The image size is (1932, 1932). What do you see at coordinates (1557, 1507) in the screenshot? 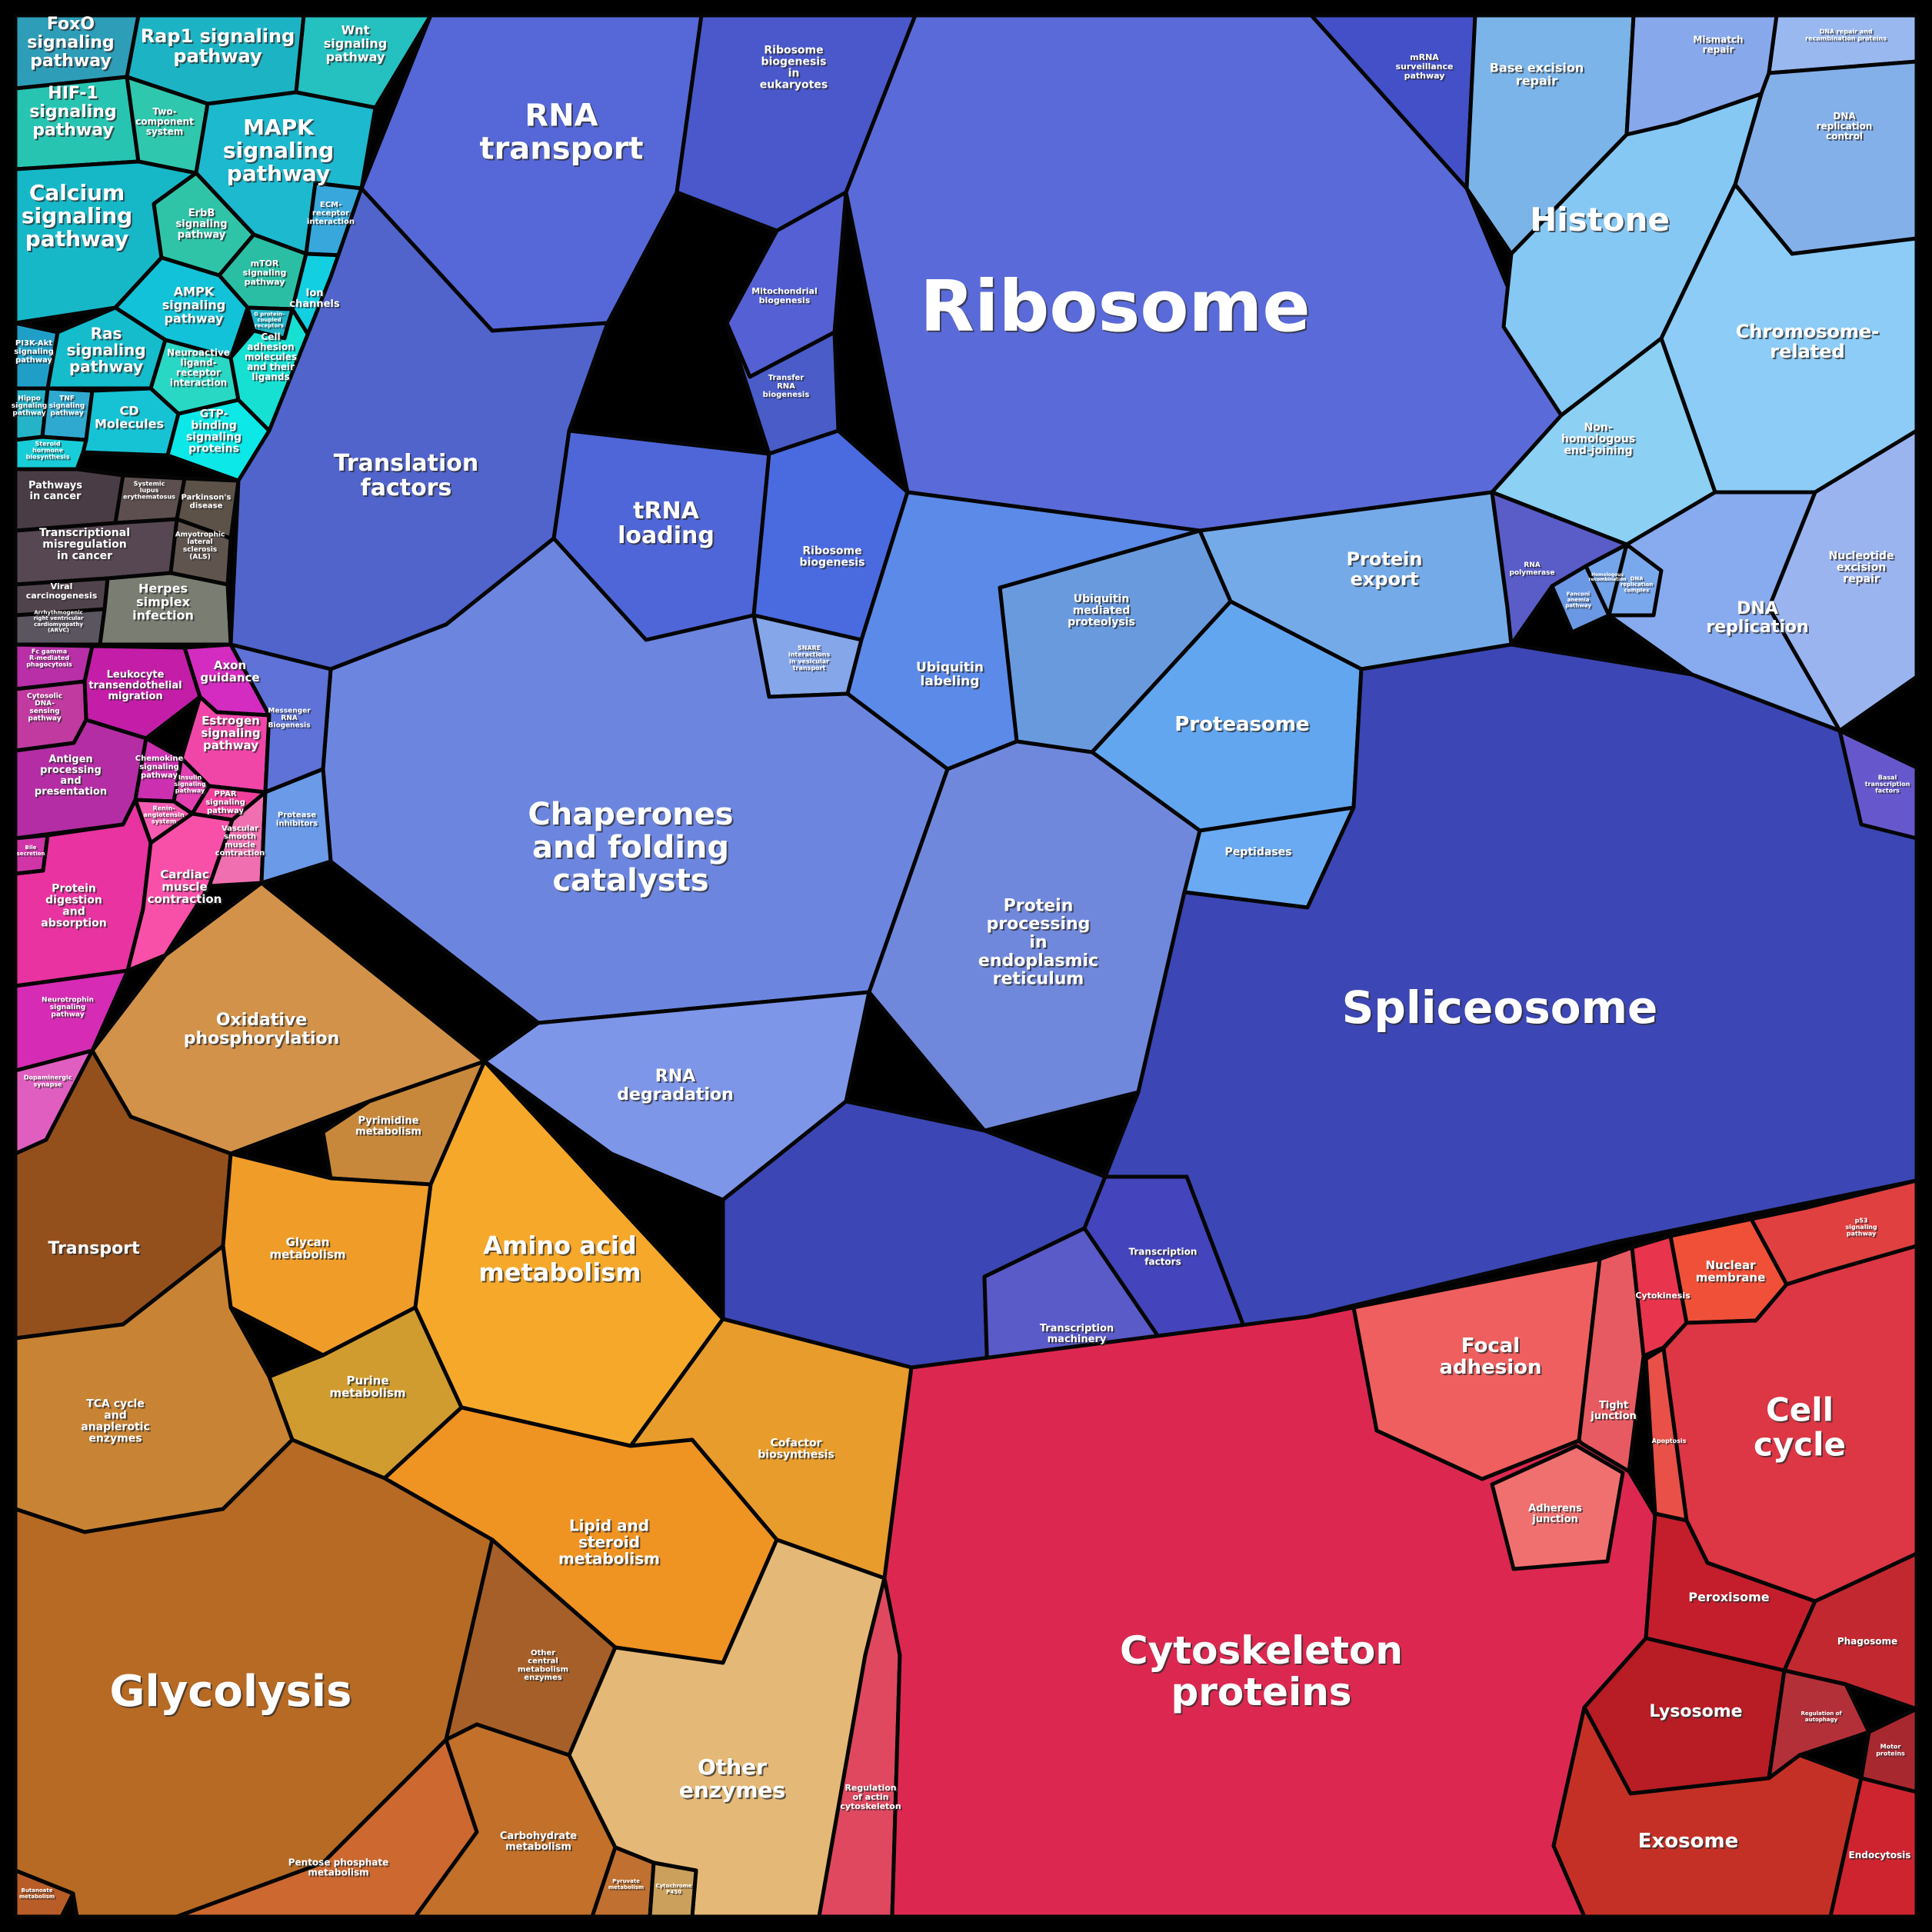
I see `cell-adherens-junction` at bounding box center [1557, 1507].